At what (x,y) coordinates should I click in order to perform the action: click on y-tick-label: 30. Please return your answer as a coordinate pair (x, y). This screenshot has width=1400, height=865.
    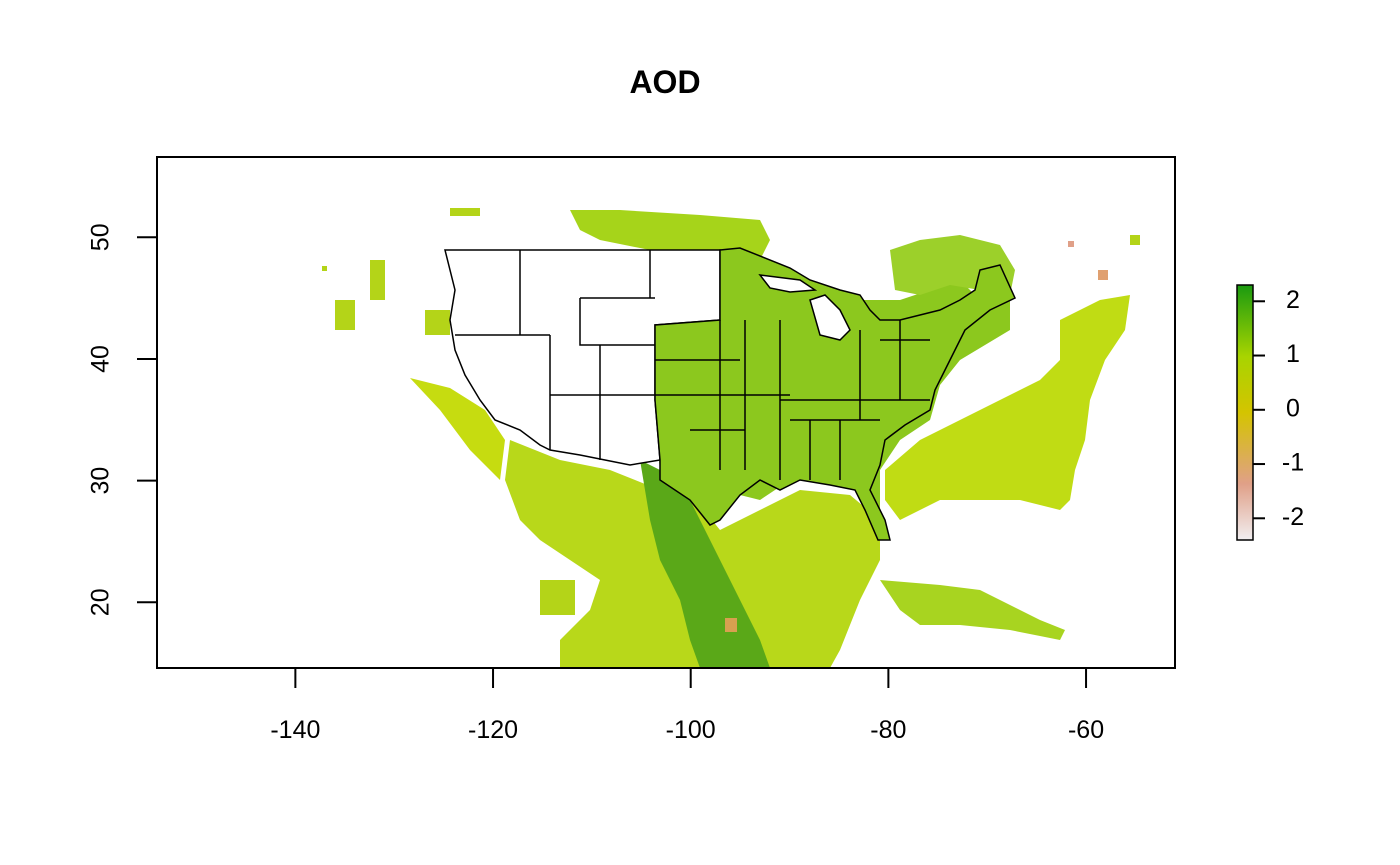
    Looking at the image, I should click on (101, 481).